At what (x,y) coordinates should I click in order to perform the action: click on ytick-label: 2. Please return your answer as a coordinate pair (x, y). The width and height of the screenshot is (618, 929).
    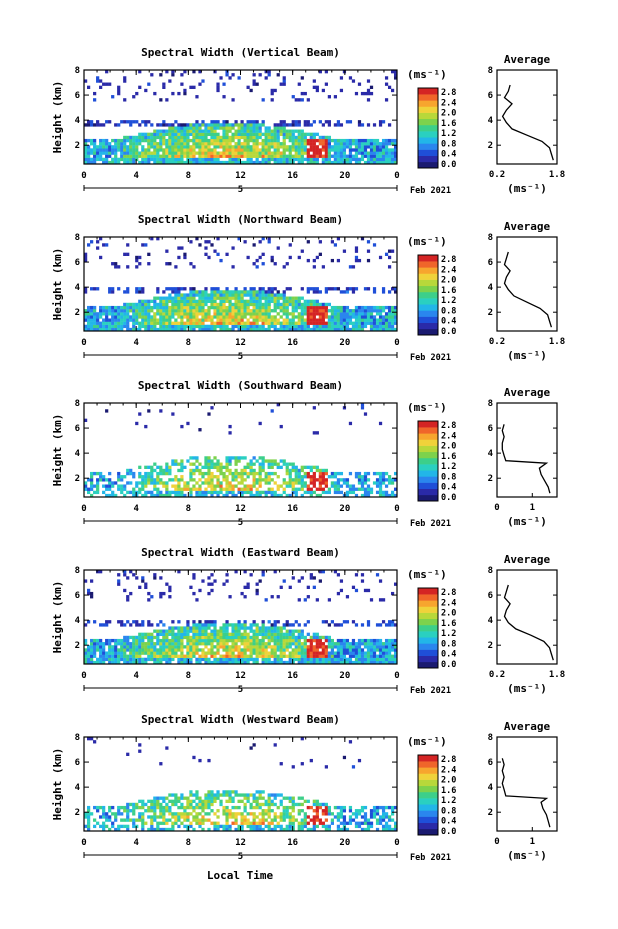
    Looking at the image, I should click on (77, 479).